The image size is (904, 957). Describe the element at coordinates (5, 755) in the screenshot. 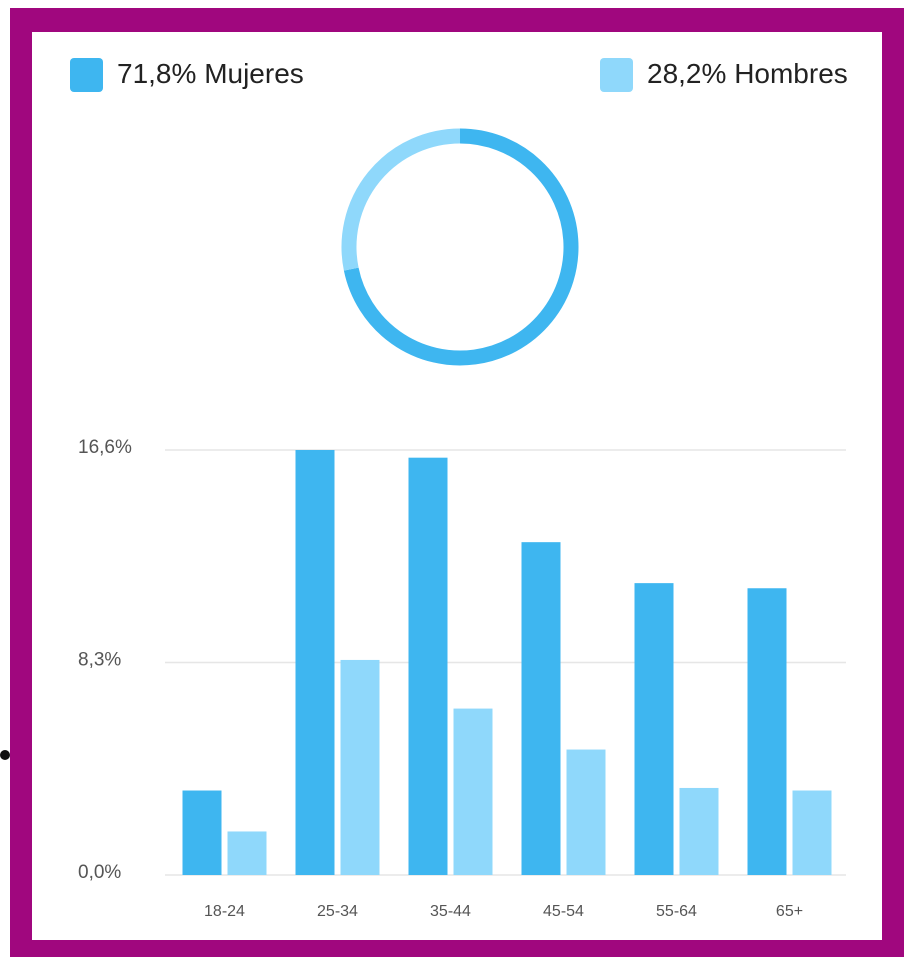

I see `dot` at that location.